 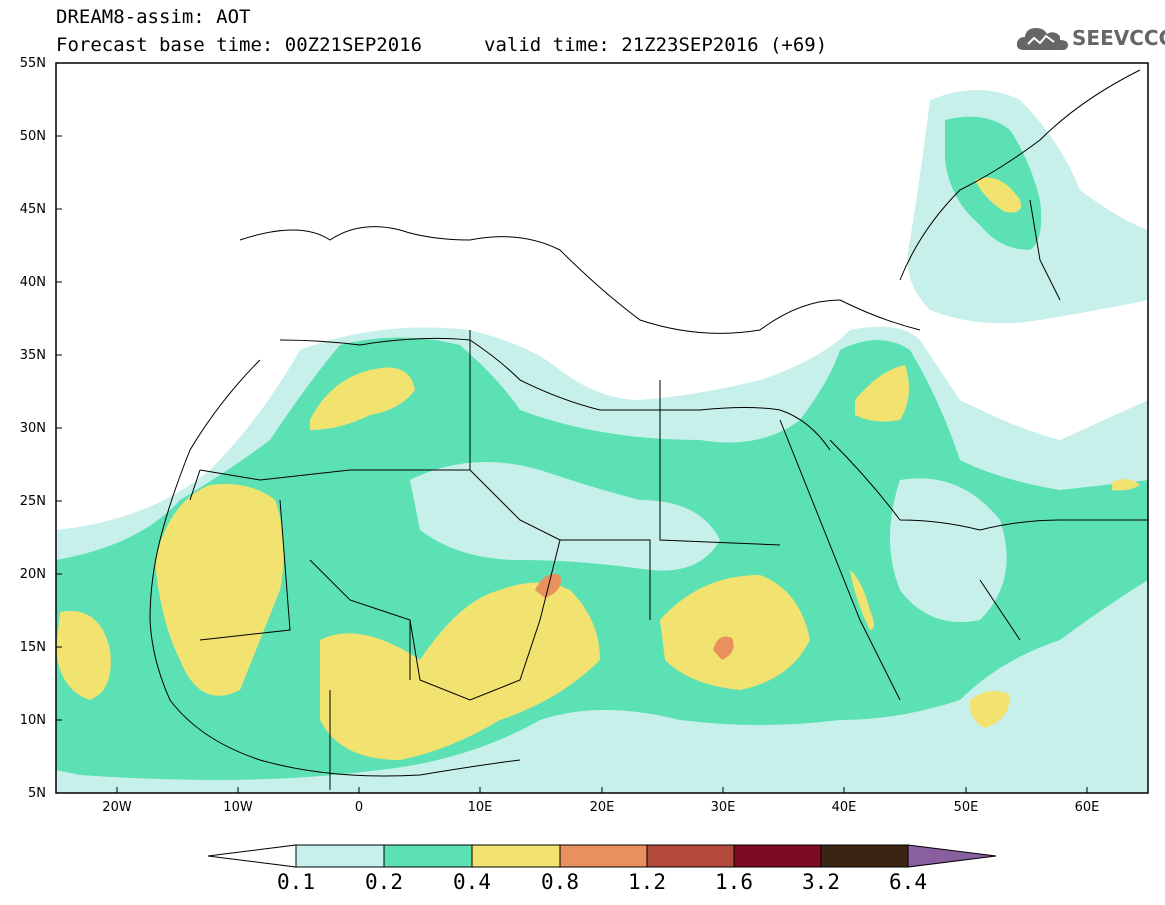 What do you see at coordinates (480, 807) in the screenshot?
I see `lon-label: 10E` at bounding box center [480, 807].